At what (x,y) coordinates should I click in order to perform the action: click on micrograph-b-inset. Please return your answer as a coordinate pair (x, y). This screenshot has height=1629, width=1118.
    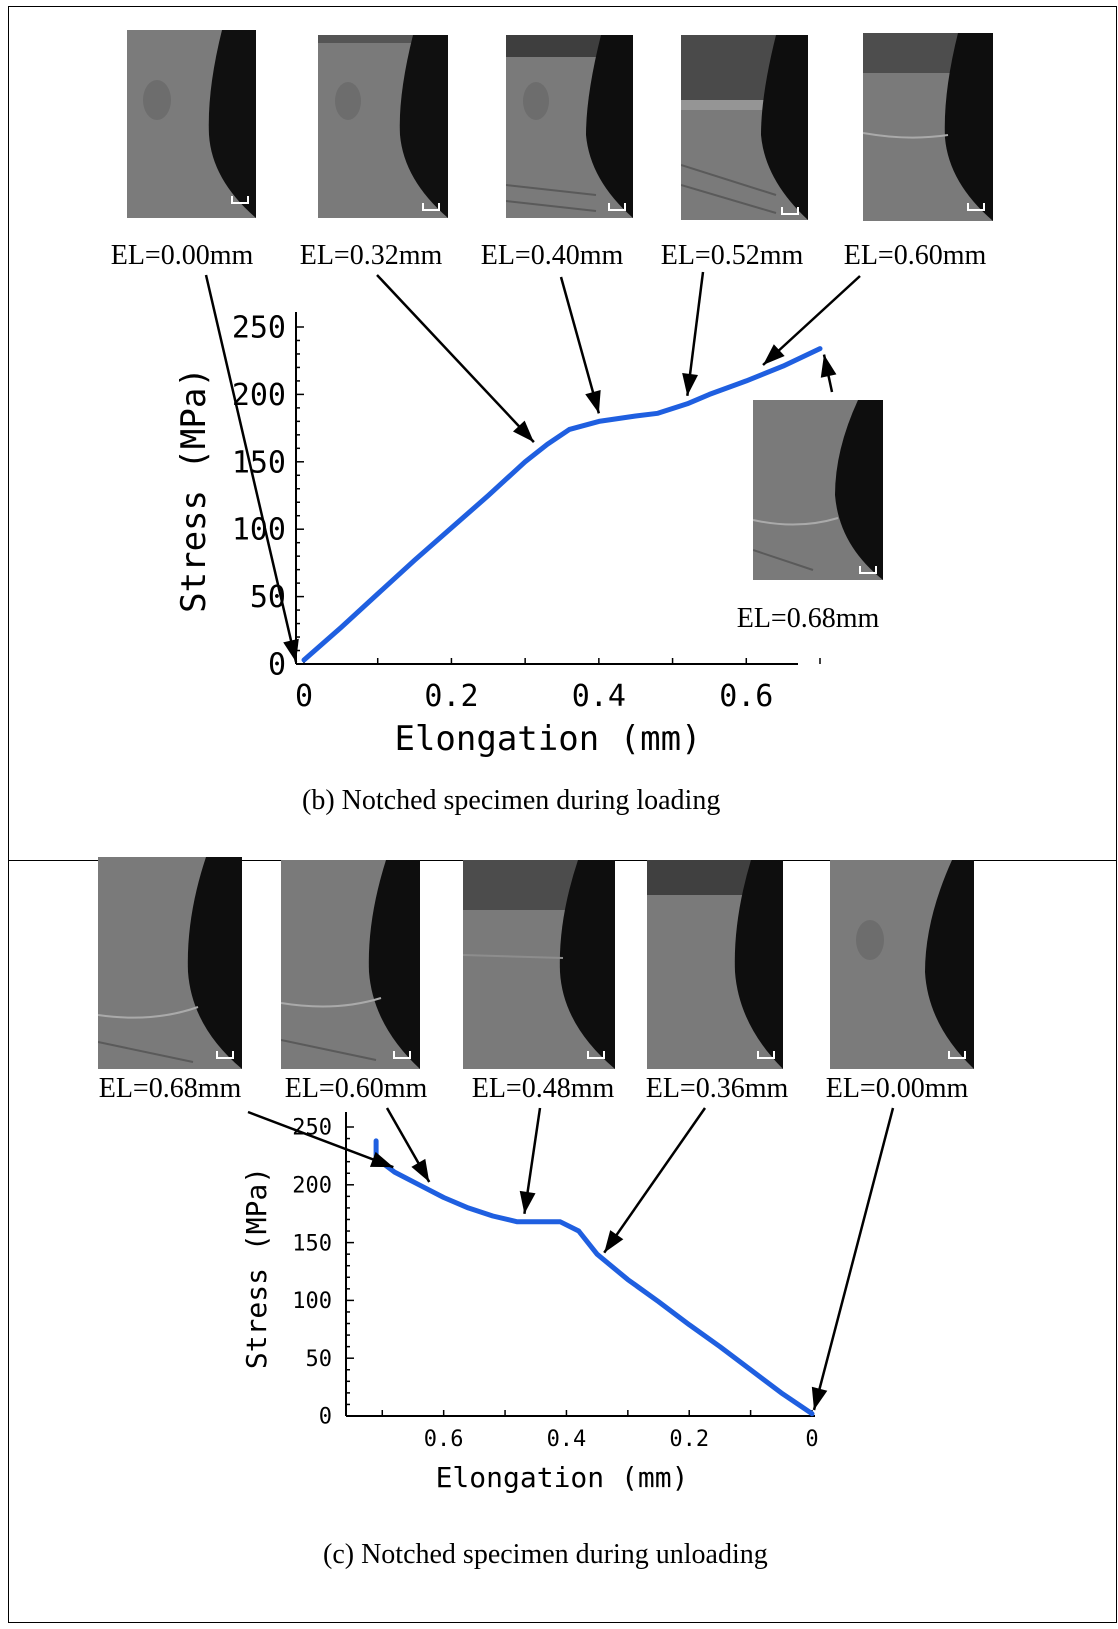
    Looking at the image, I should click on (818, 490).